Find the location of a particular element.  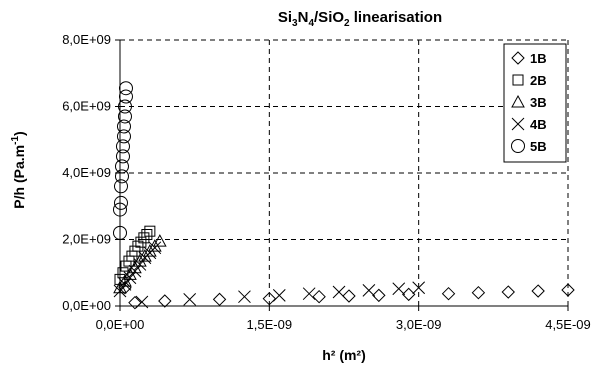

legend-label-1B: 1B is located at coordinates (538, 58).